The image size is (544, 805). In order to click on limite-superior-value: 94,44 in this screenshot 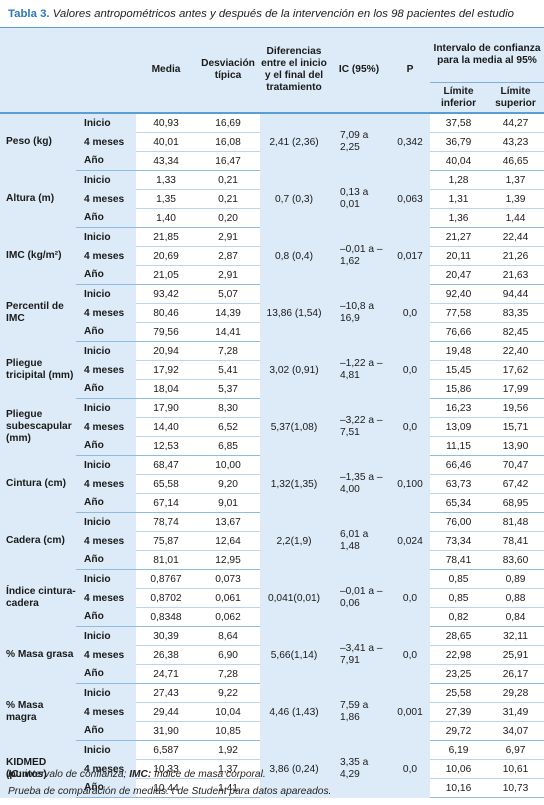, I will do `click(515, 294)`.